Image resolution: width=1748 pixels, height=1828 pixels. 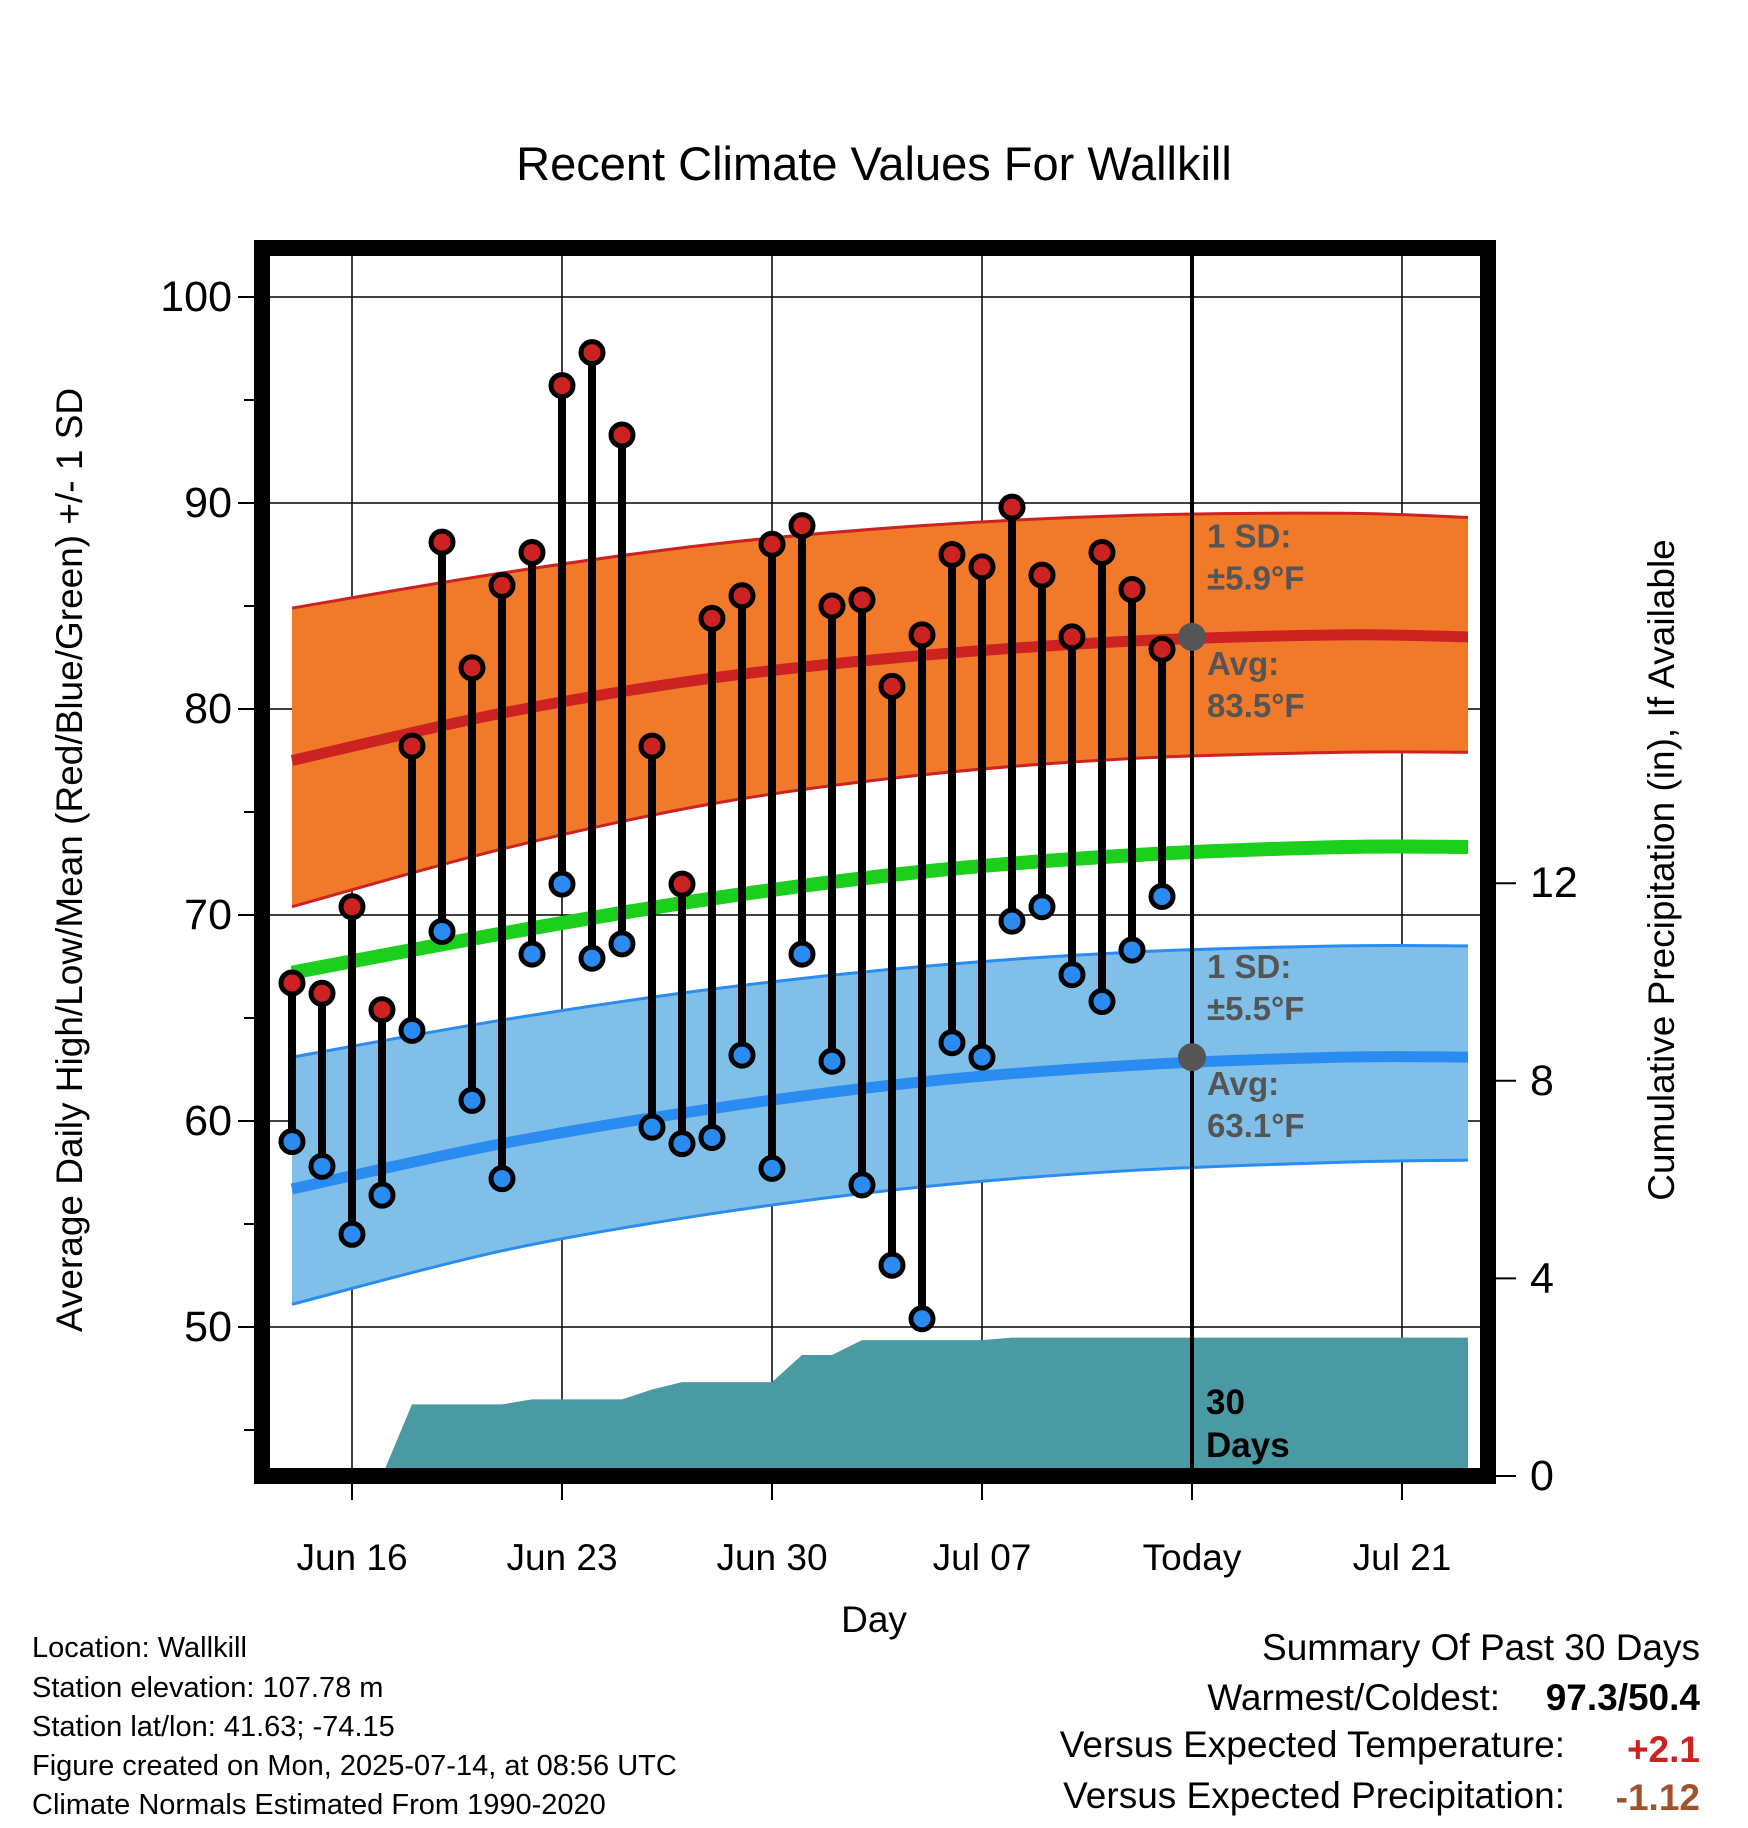 What do you see at coordinates (982, 1557) in the screenshot?
I see `x-tick-label: Jul 07` at bounding box center [982, 1557].